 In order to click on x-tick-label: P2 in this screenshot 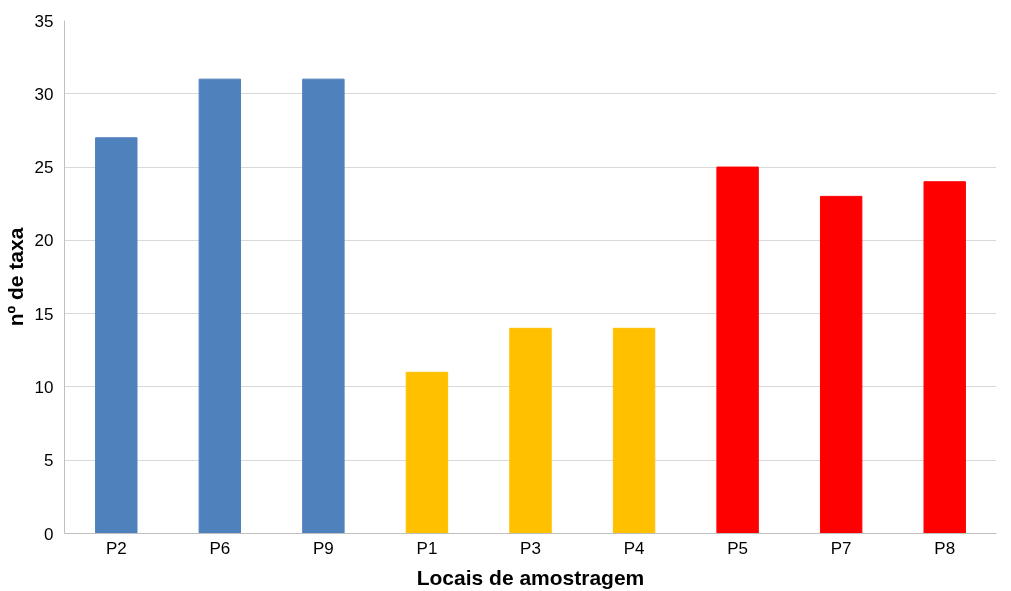, I will do `click(116, 548)`.